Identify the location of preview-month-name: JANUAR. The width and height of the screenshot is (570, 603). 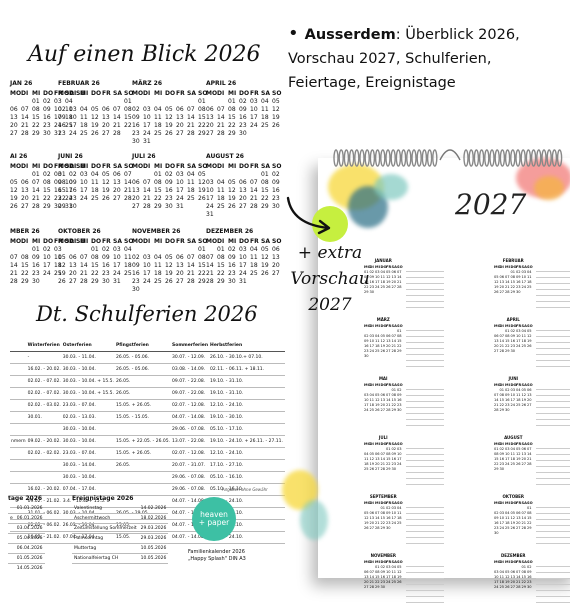
(383, 260).